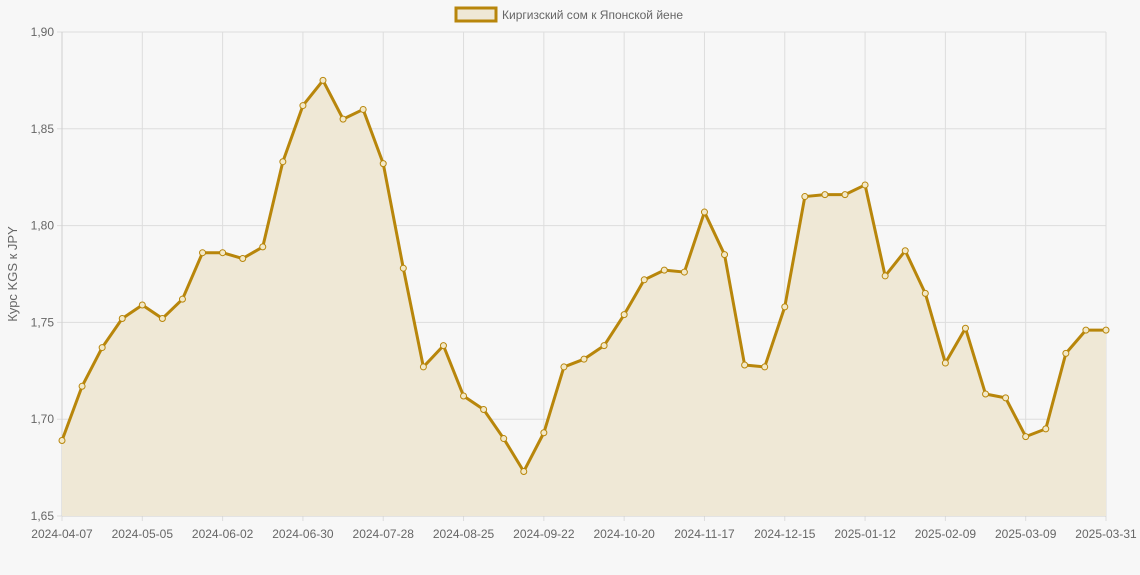 The width and height of the screenshot is (1140, 575). What do you see at coordinates (43, 129) in the screenshot?
I see `y-tick-label: 1,85` at bounding box center [43, 129].